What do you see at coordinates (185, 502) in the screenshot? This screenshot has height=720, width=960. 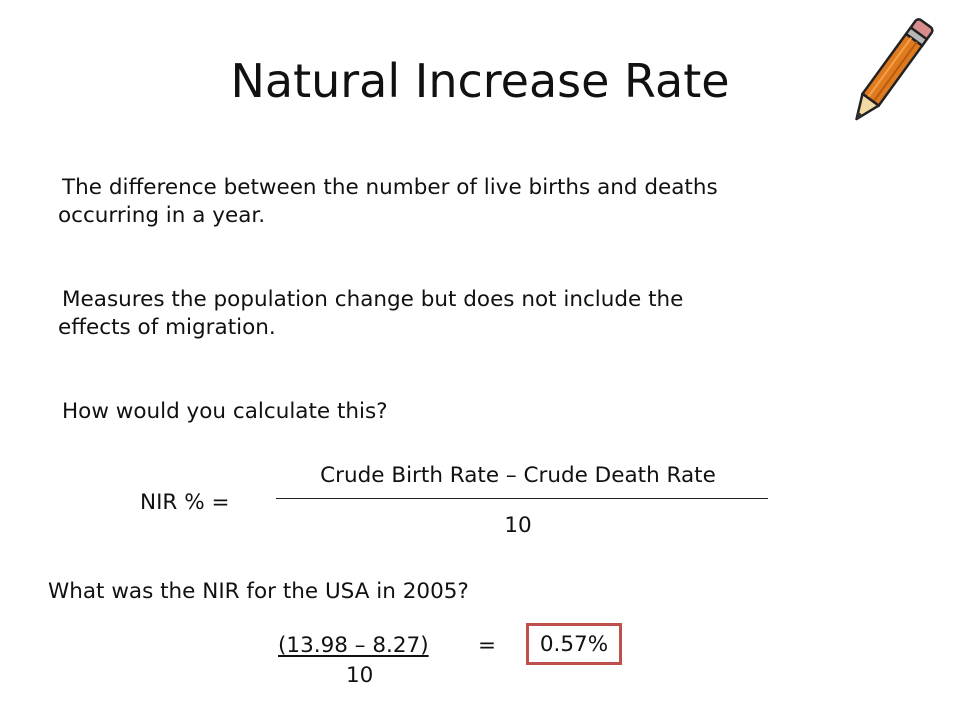 I see `formula-label: NIR % =` at bounding box center [185, 502].